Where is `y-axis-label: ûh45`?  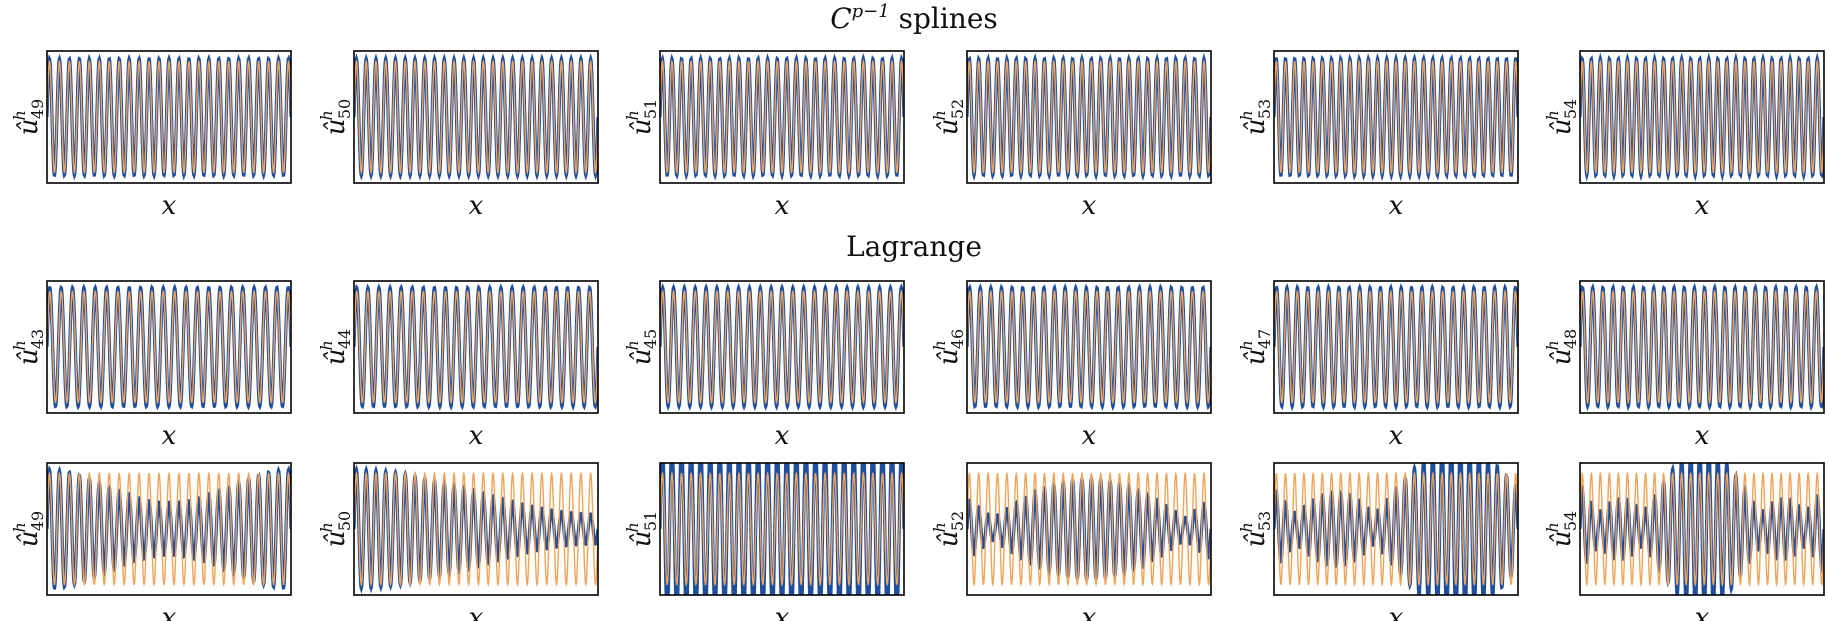
y-axis-label: ûh45 is located at coordinates (641, 347).